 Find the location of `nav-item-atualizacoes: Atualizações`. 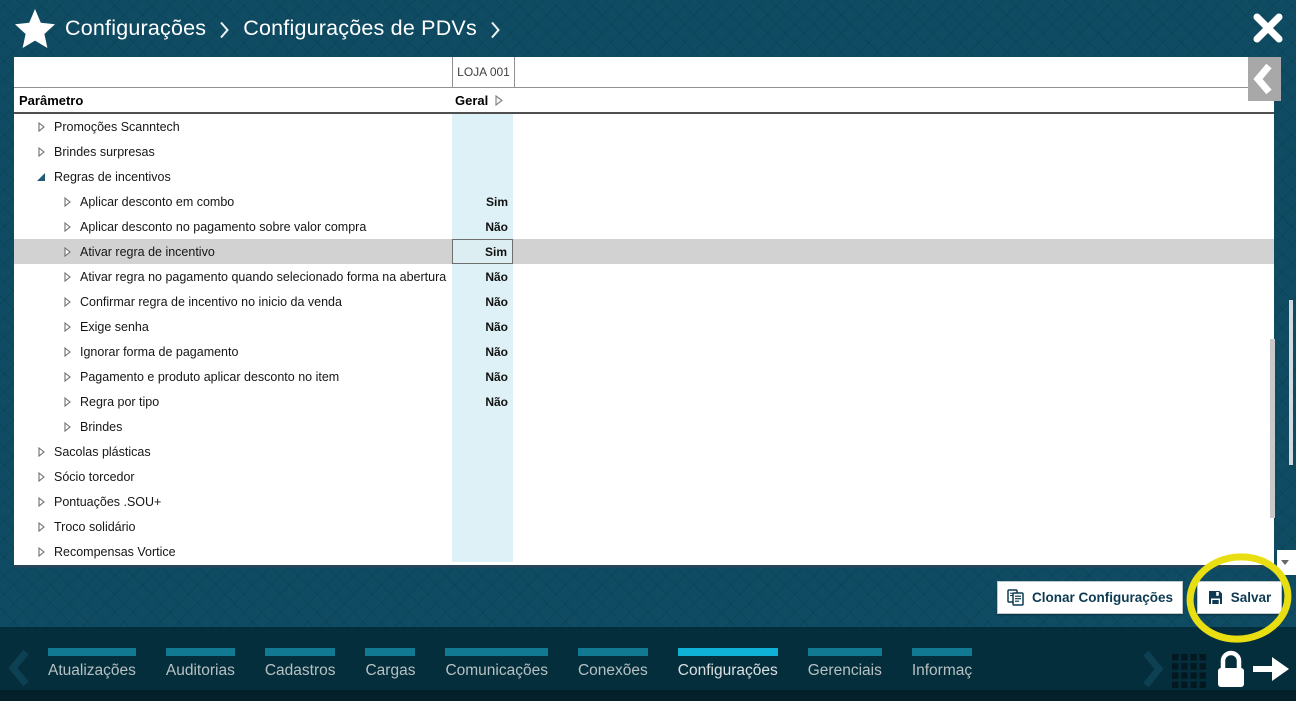

nav-item-atualizacoes: Atualizações is located at coordinates (92, 664).